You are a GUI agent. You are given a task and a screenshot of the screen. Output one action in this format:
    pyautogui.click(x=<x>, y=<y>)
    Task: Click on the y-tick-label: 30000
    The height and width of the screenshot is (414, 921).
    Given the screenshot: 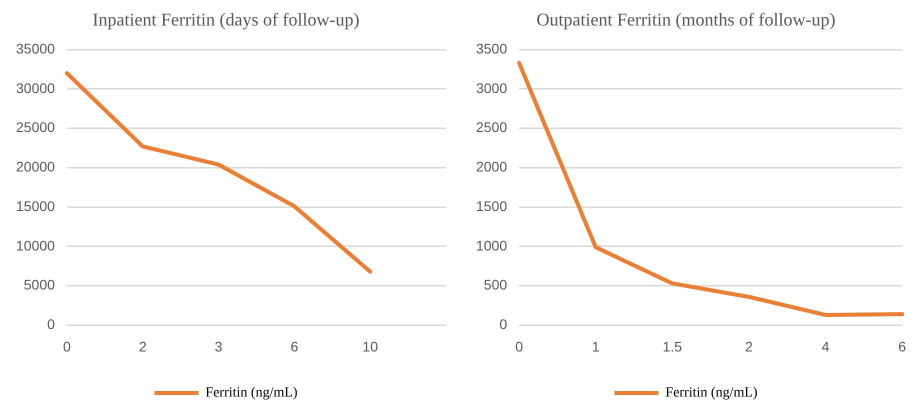 What is the action you would take?
    pyautogui.click(x=36, y=88)
    